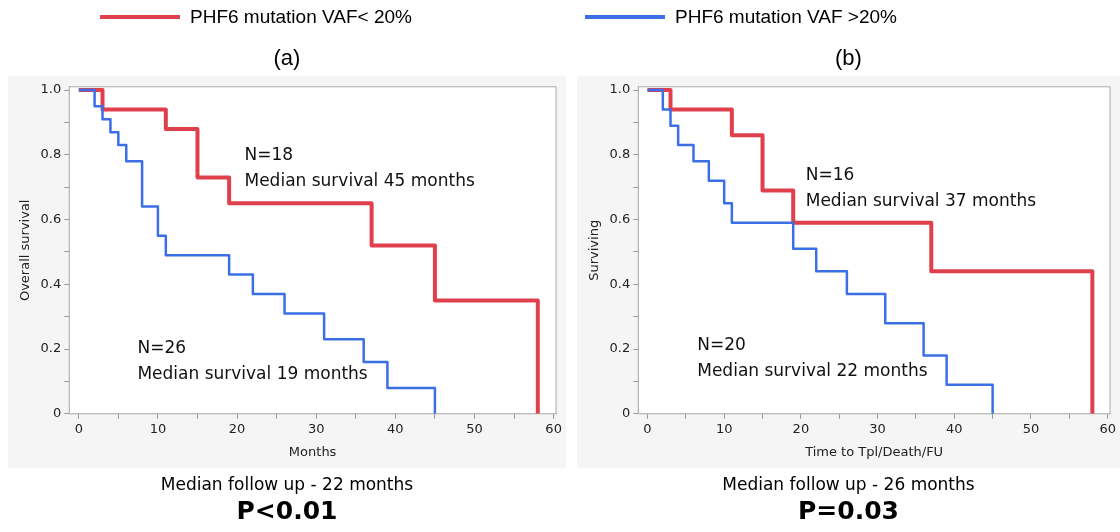  I want to click on y-axis-title: Overall survival, so click(25, 250).